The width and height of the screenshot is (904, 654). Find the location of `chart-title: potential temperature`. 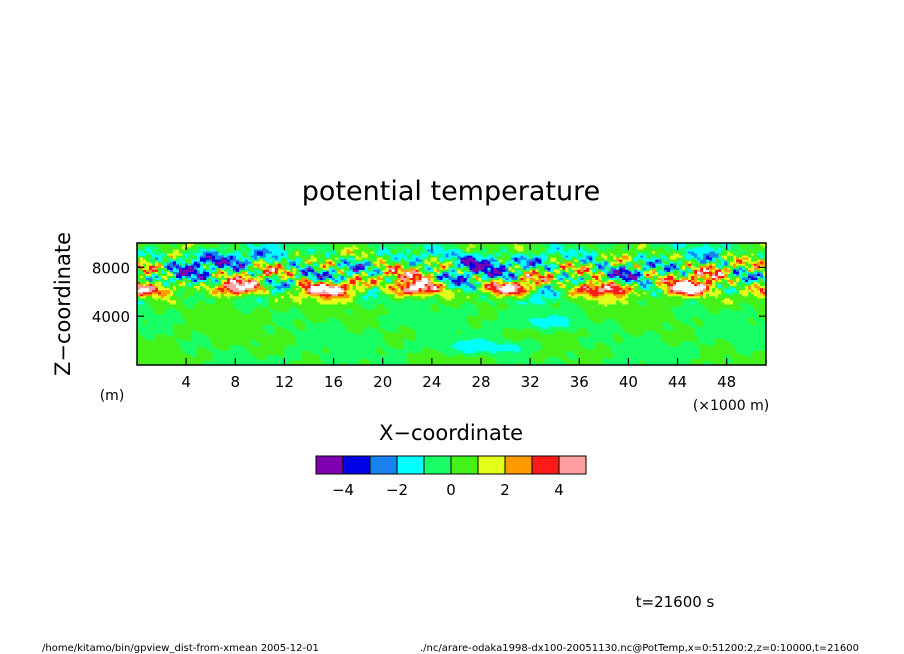

chart-title: potential temperature is located at coordinates (451, 191).